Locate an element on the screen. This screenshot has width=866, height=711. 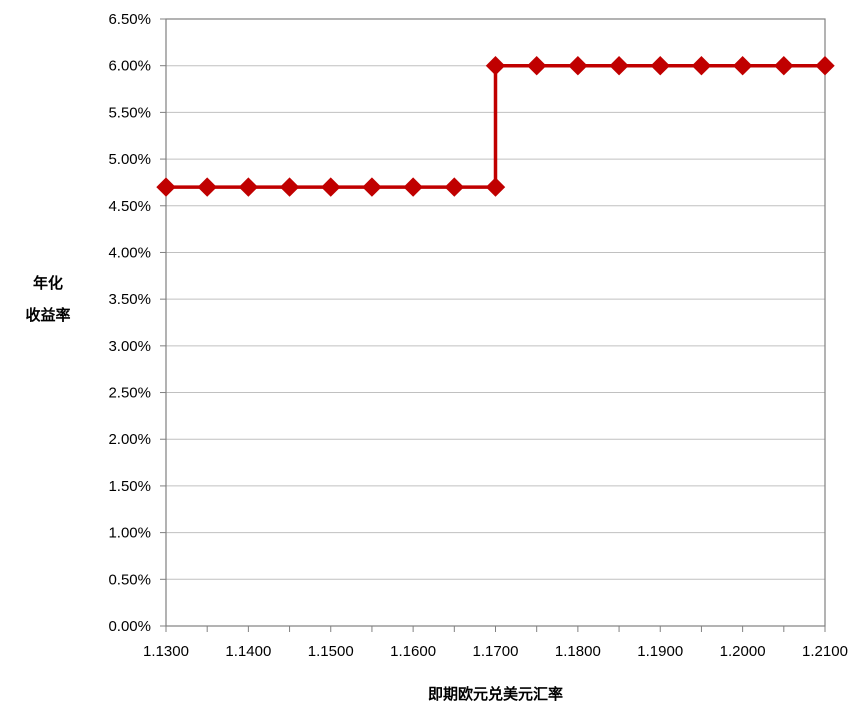
x-tick-label: 1.1900 is located at coordinates (660, 651).